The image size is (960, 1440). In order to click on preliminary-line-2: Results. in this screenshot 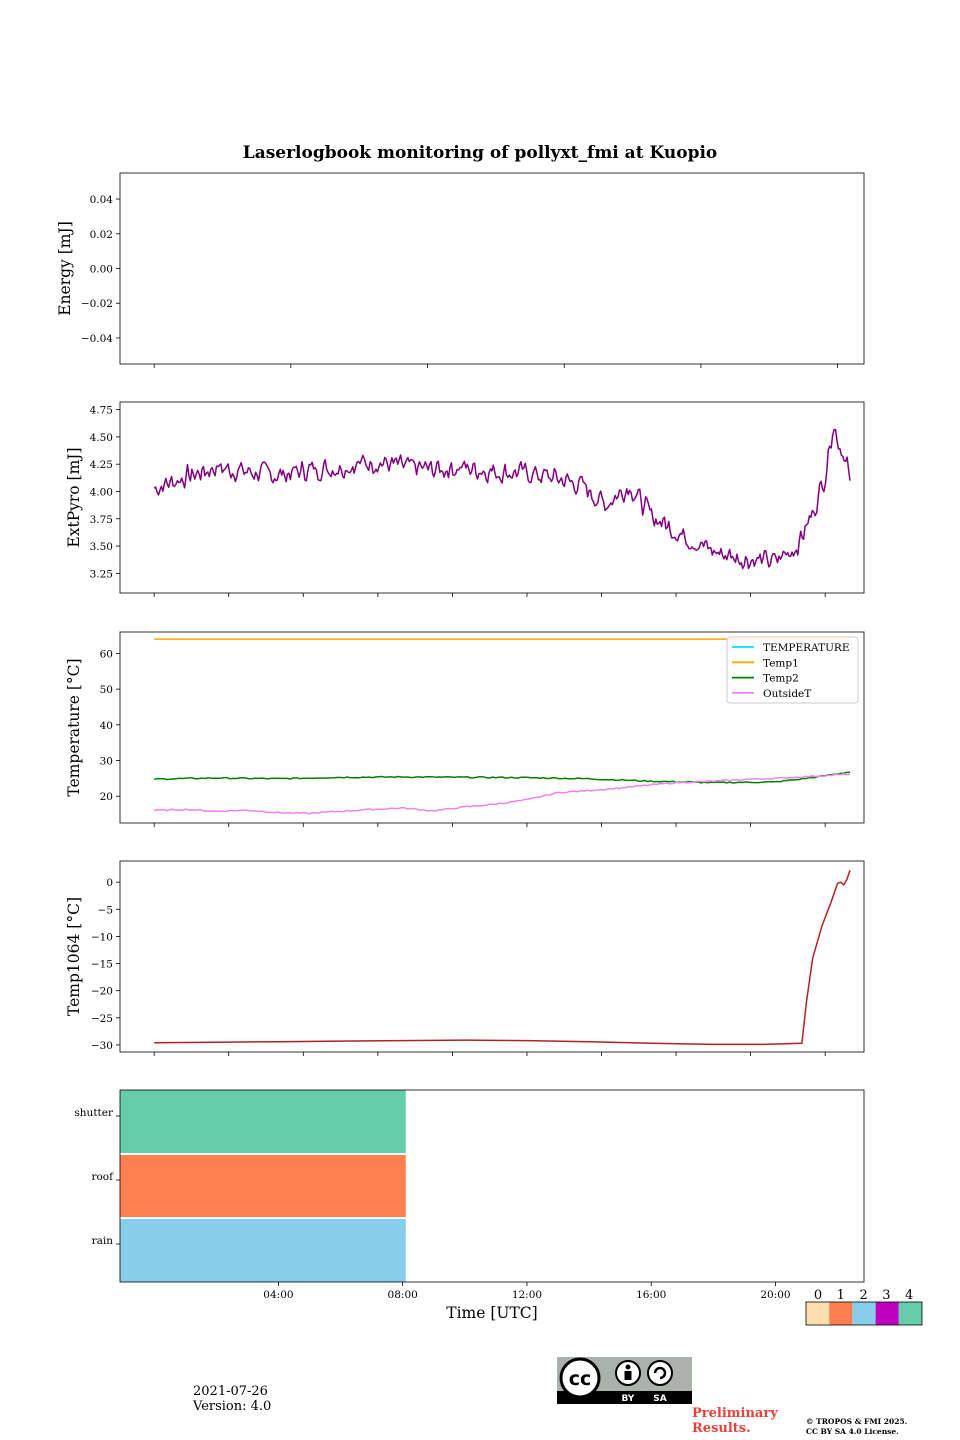, I will do `click(721, 1428)`.